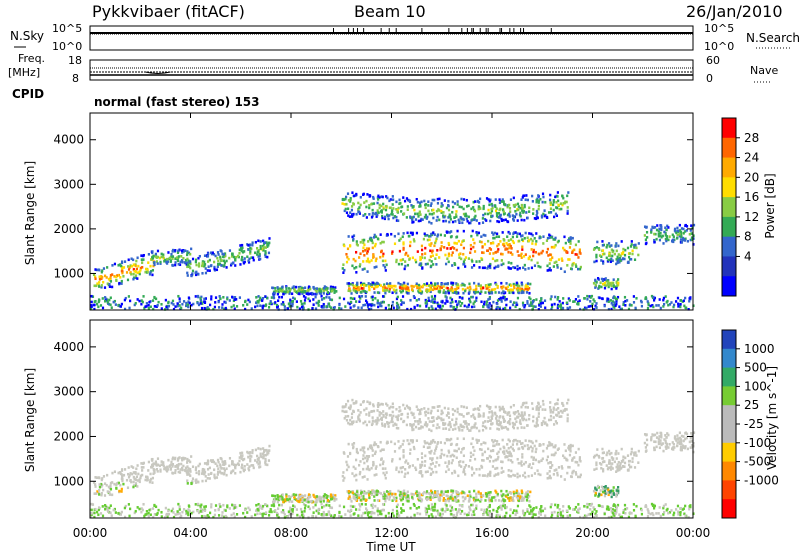 The height and width of the screenshot is (554, 800). Describe the element at coordinates (729, 207) in the screenshot. I see `colorbar-frame` at that location.